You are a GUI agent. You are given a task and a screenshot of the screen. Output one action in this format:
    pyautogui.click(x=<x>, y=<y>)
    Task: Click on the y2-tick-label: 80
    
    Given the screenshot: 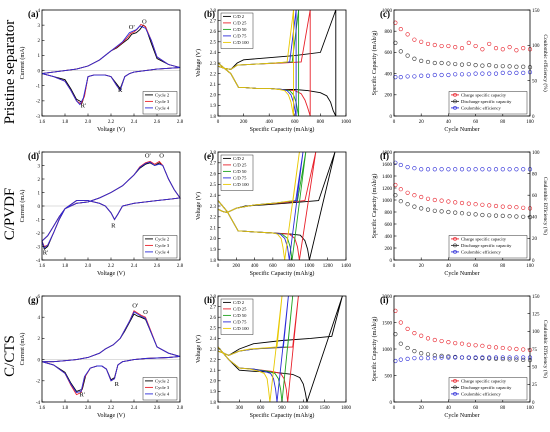 What is the action you would take?
    pyautogui.click(x=535, y=174)
    